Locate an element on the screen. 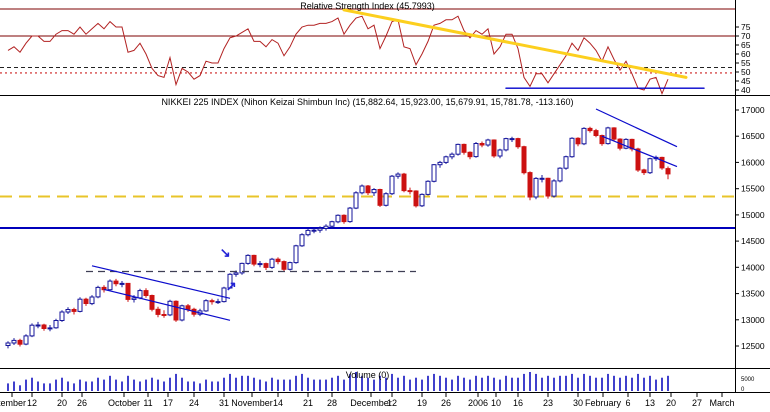 This screenshot has height=412, width=770. date-label: 26 is located at coordinates (82, 403).